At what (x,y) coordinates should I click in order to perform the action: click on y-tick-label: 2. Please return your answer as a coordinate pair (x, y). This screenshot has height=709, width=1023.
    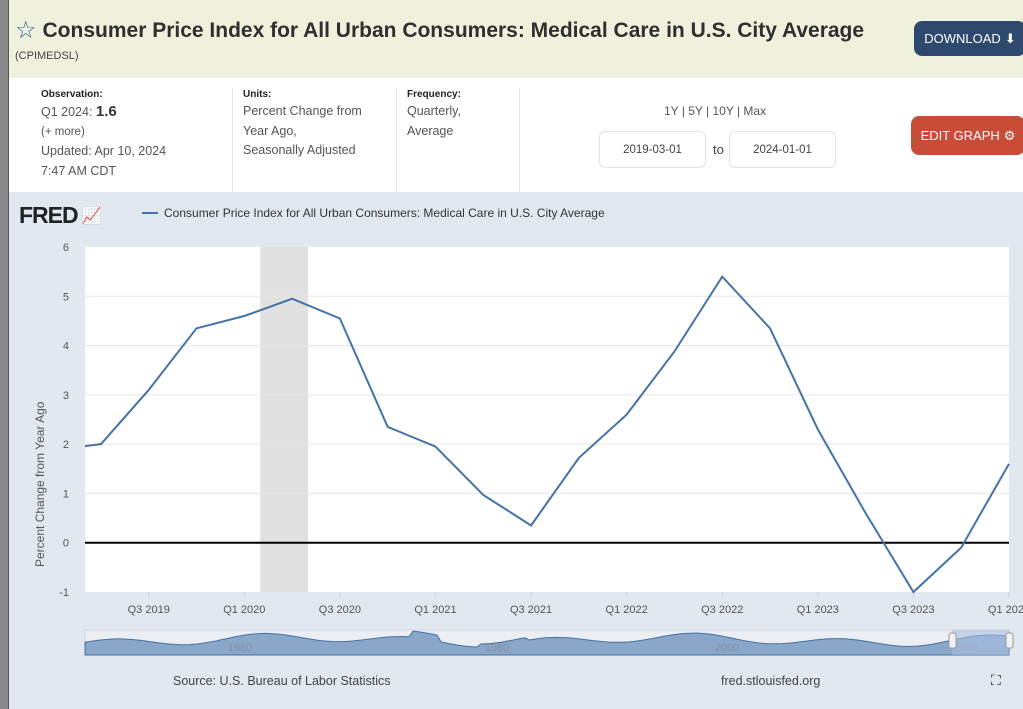
    Looking at the image, I should click on (66, 445).